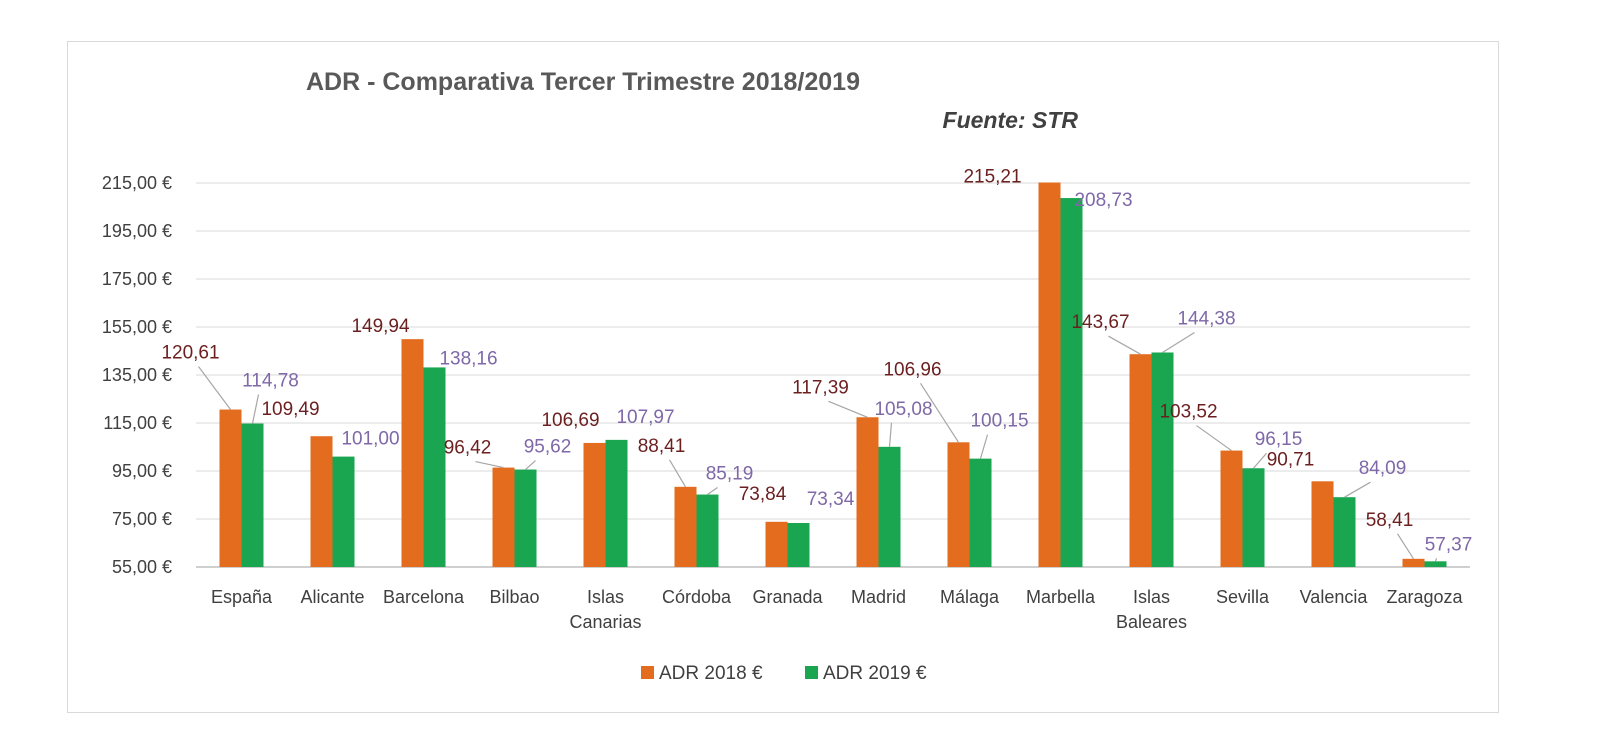  Describe the element at coordinates (137, 183) in the screenshot. I see `y-tick-label: 215,00 €` at that location.